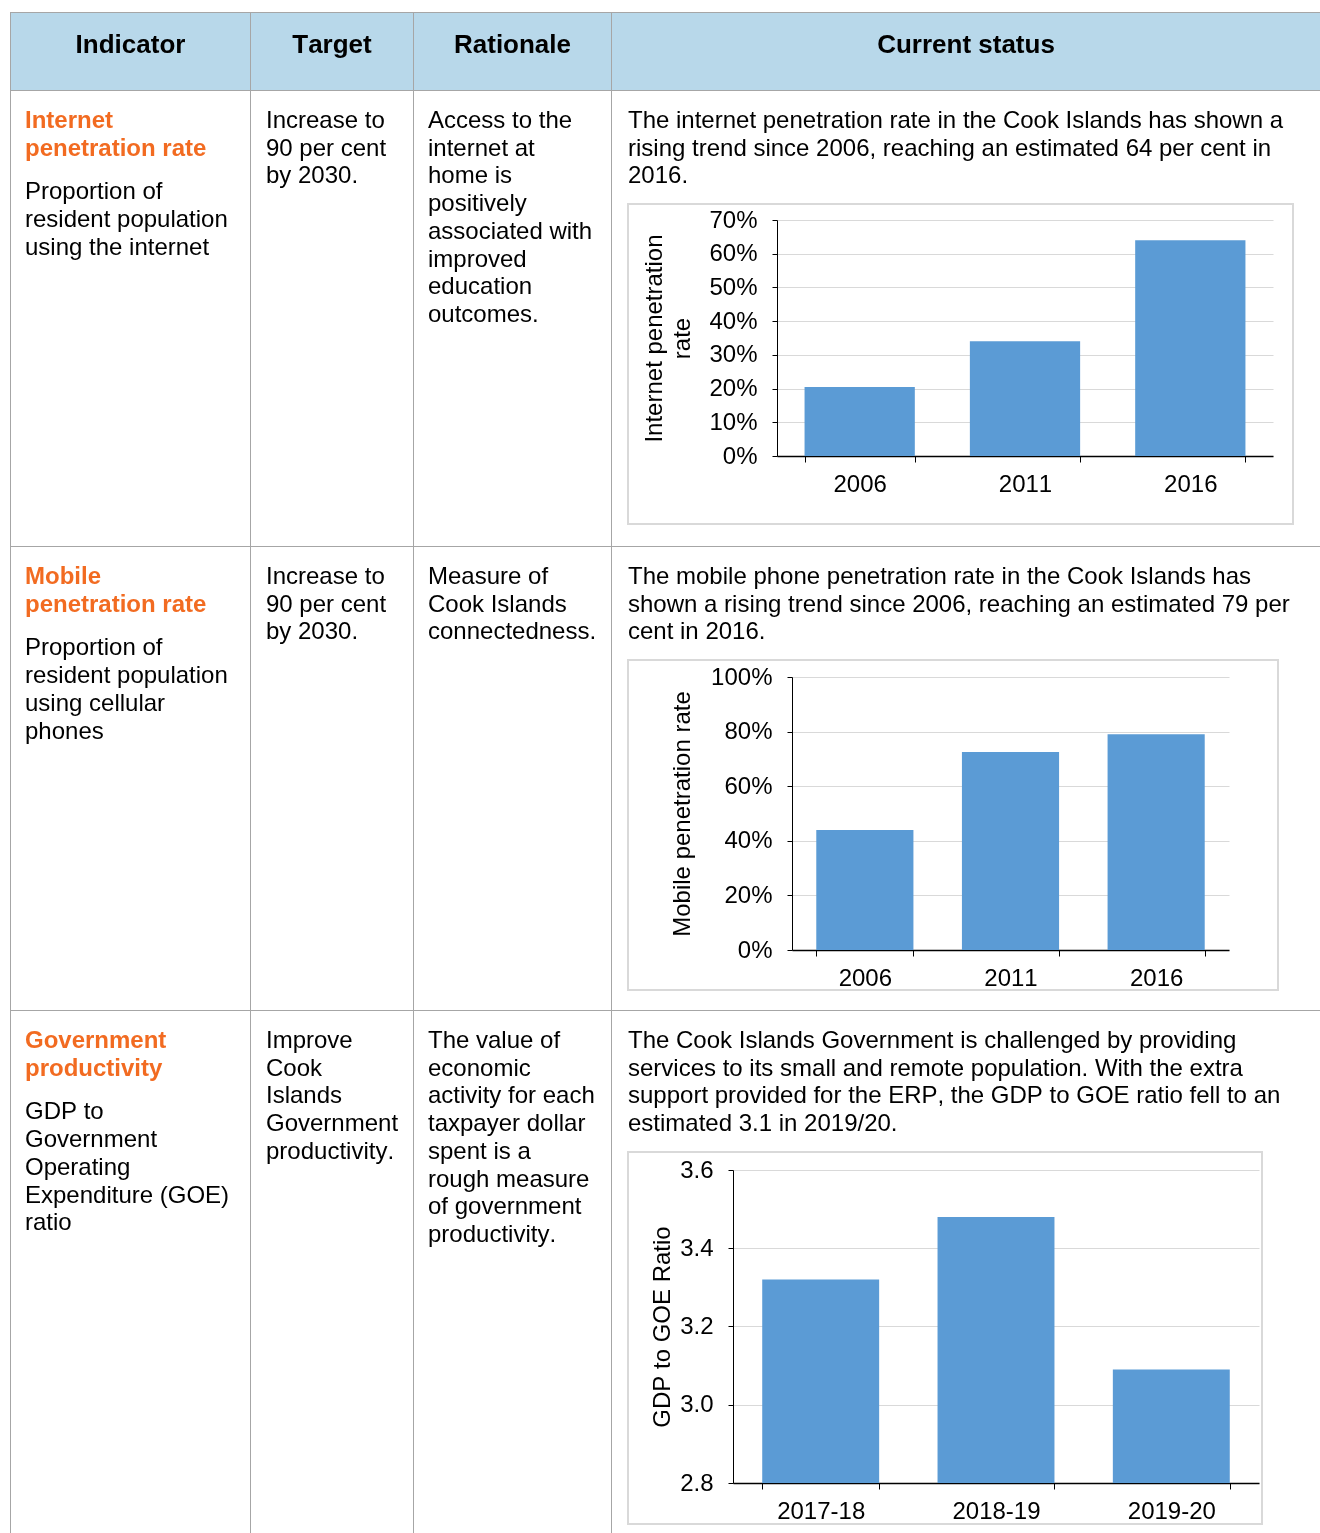  I want to click on text: Government productivity, so click(96, 1054).